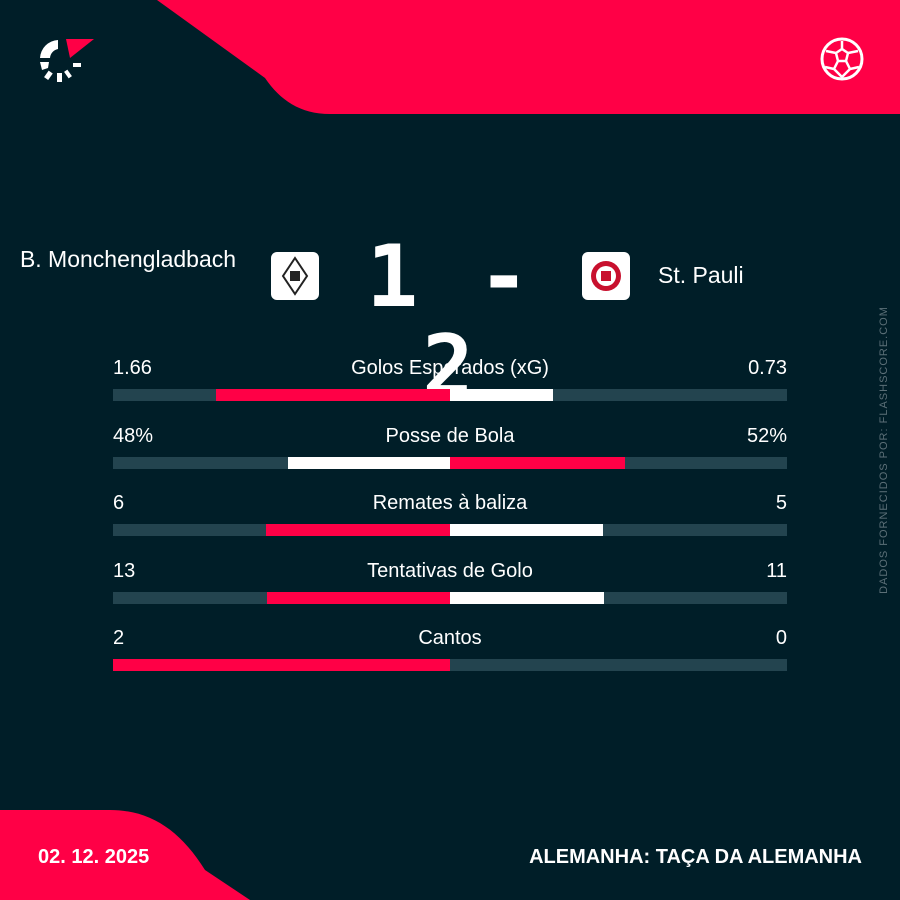  Describe the element at coordinates (781, 503) in the screenshot. I see `stat-away-value: 5` at that location.